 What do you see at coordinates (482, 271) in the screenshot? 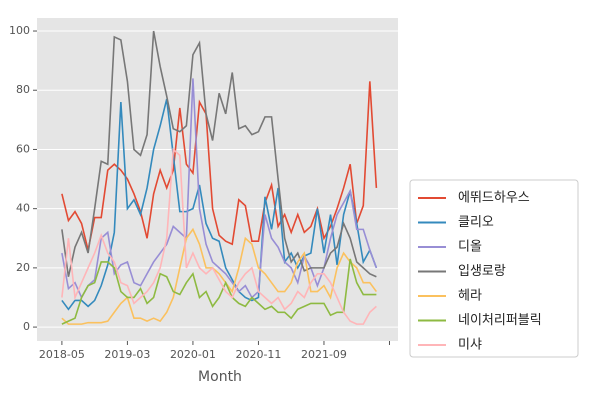
I see `legend-label: 입생로랑` at bounding box center [482, 271].